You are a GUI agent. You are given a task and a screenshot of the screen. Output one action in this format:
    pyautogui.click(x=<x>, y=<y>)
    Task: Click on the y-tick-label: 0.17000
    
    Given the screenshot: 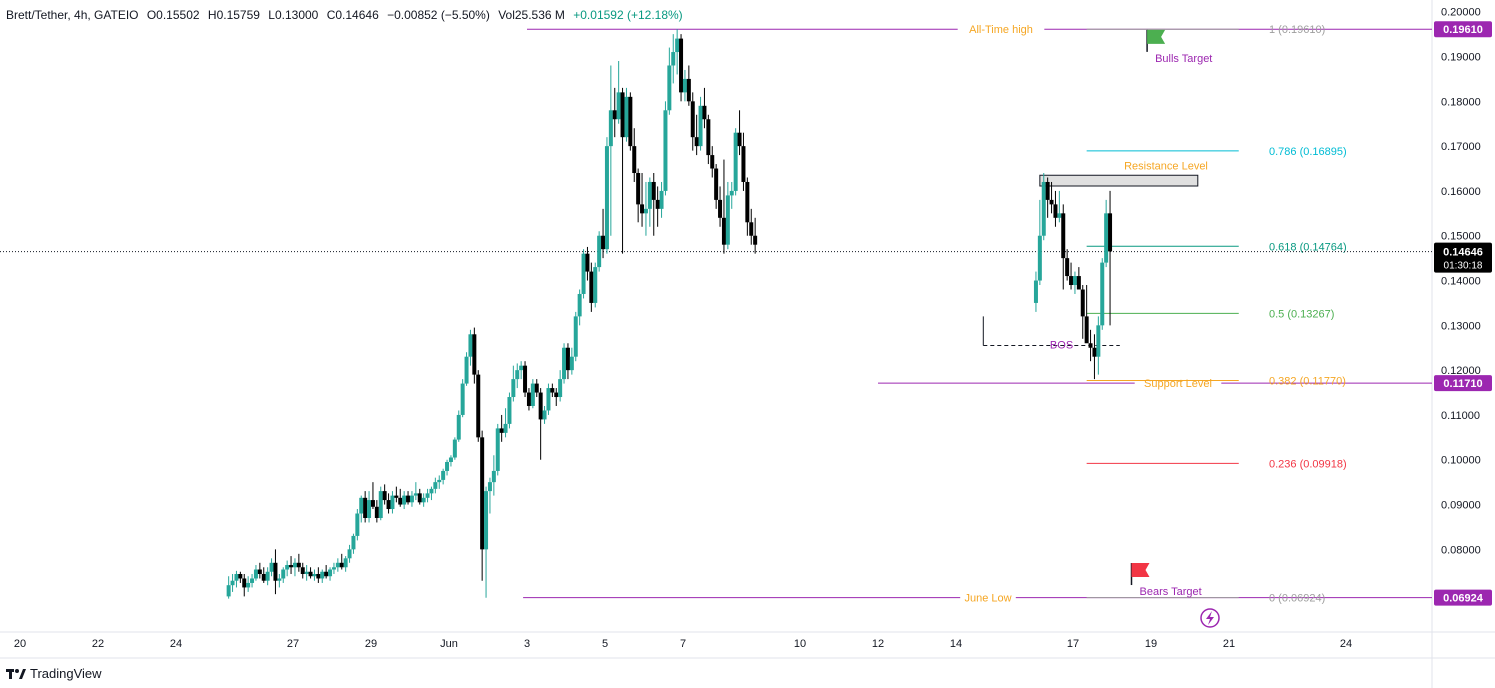 What is the action you would take?
    pyautogui.click(x=1461, y=147)
    